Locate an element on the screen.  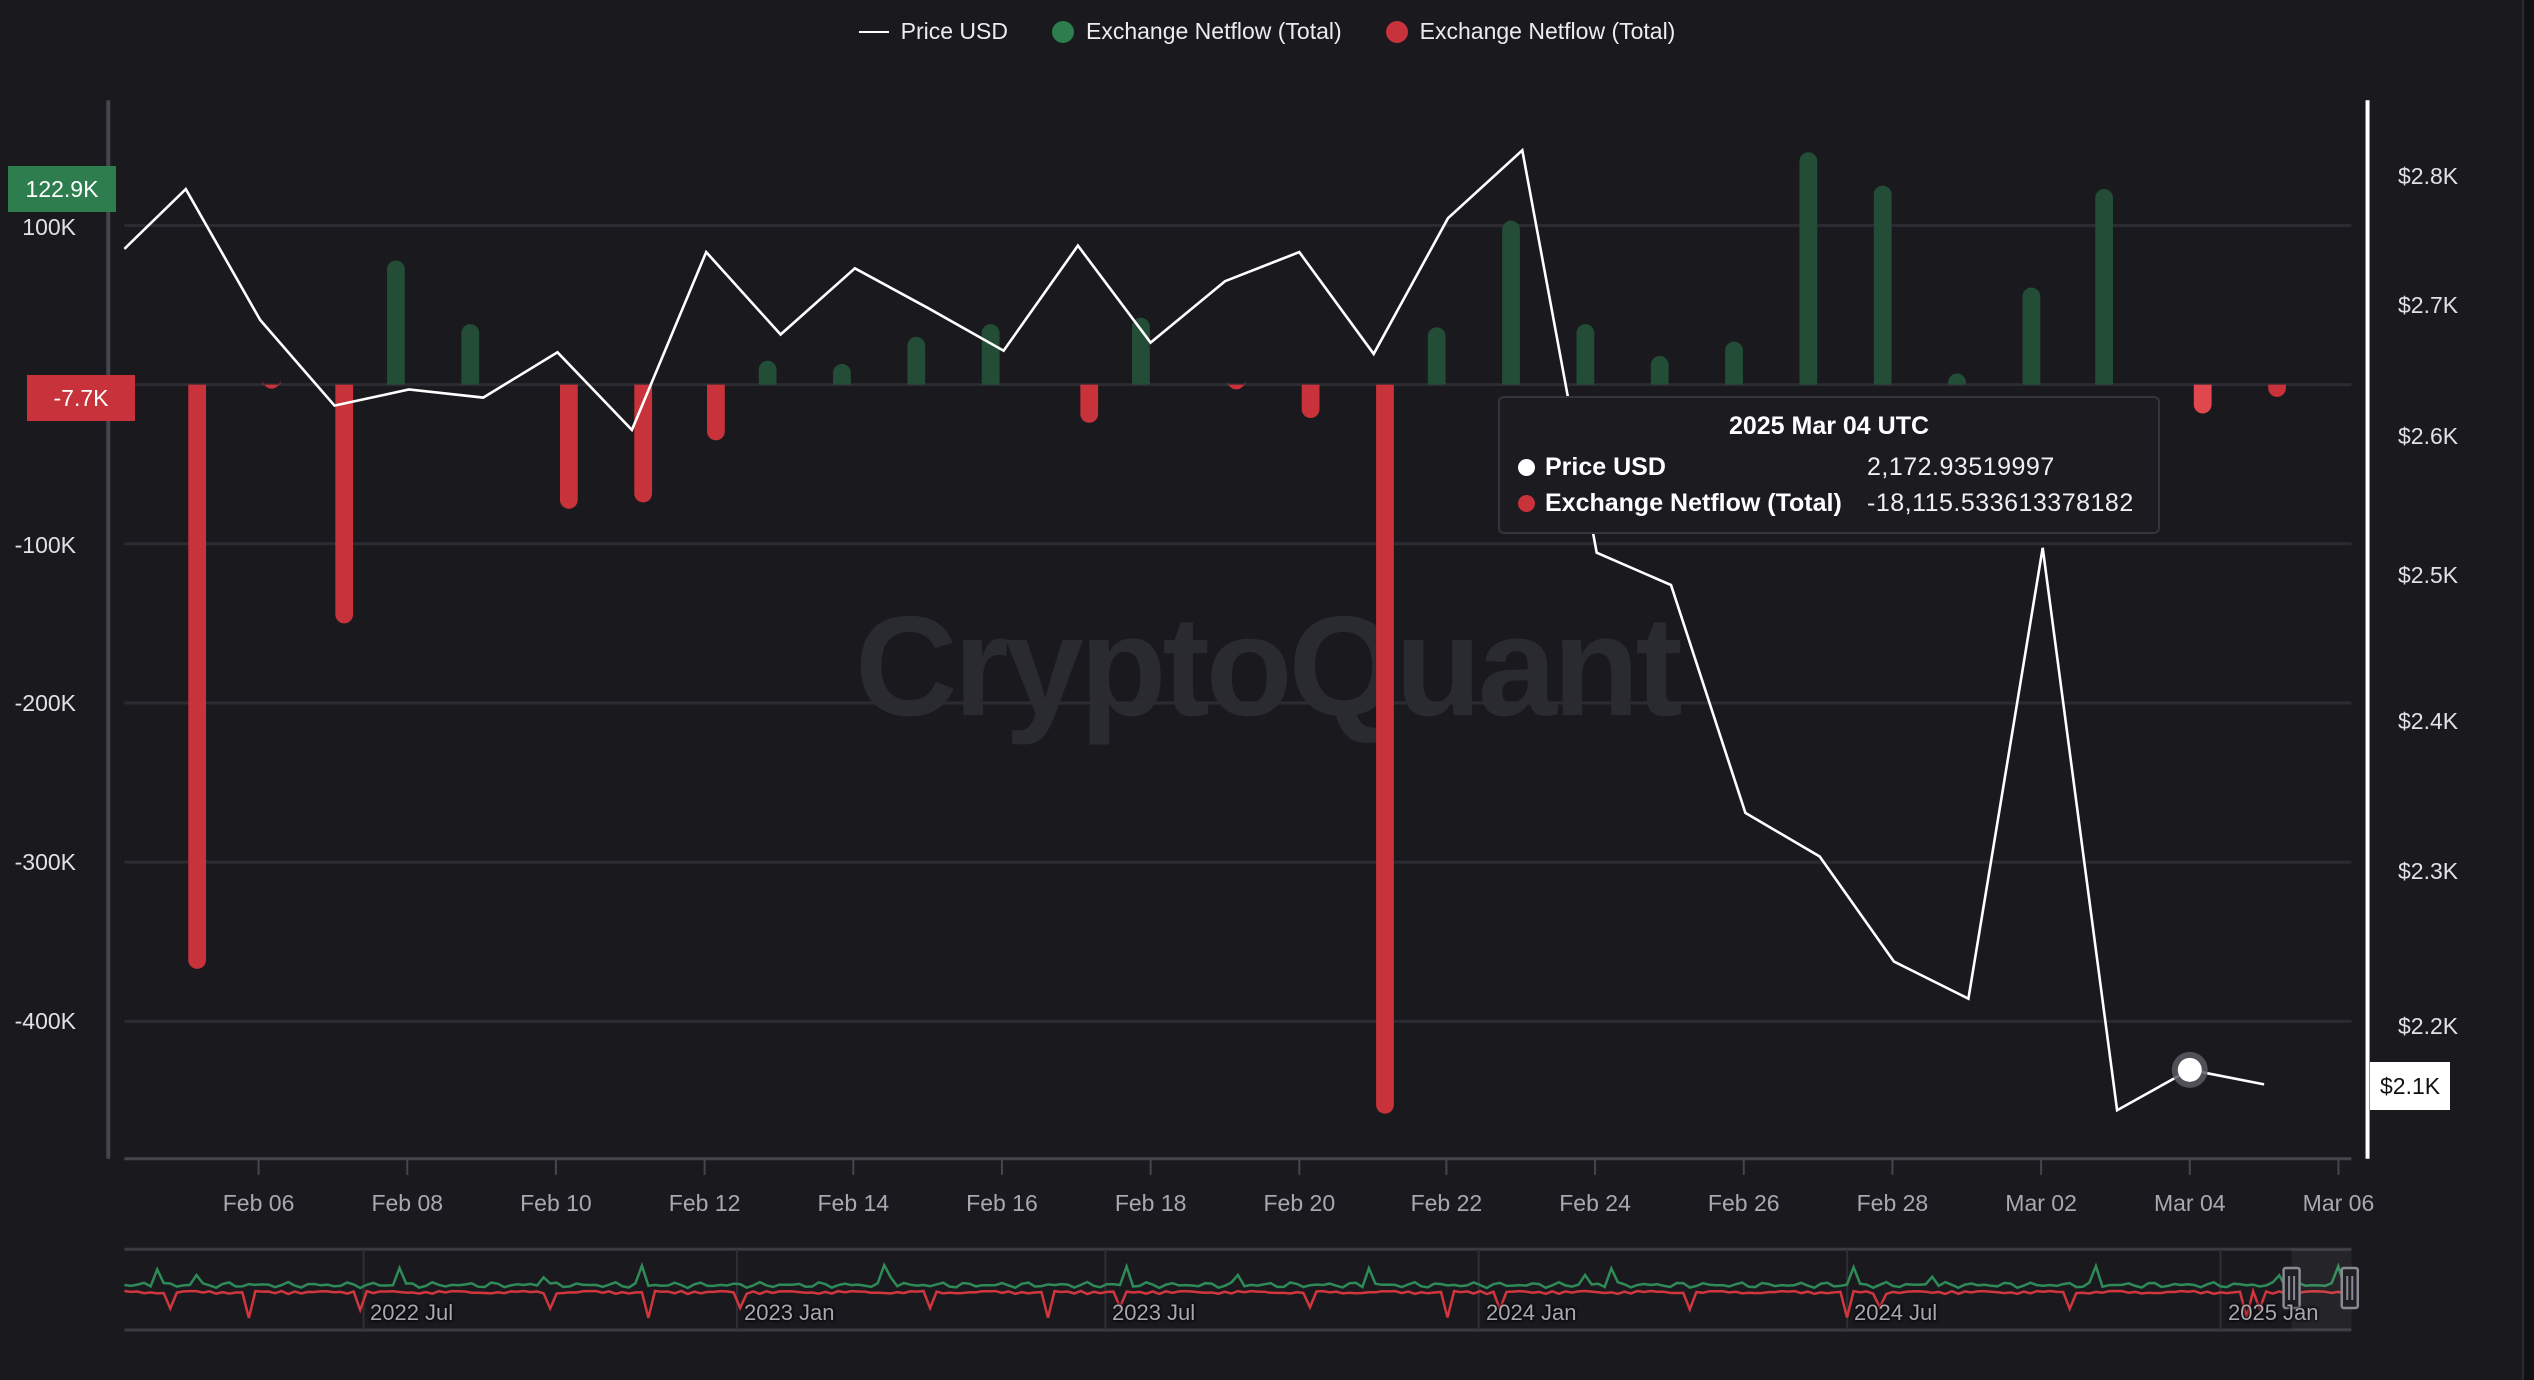
navigator-label: 2025 Jan is located at coordinates (2273, 1312).